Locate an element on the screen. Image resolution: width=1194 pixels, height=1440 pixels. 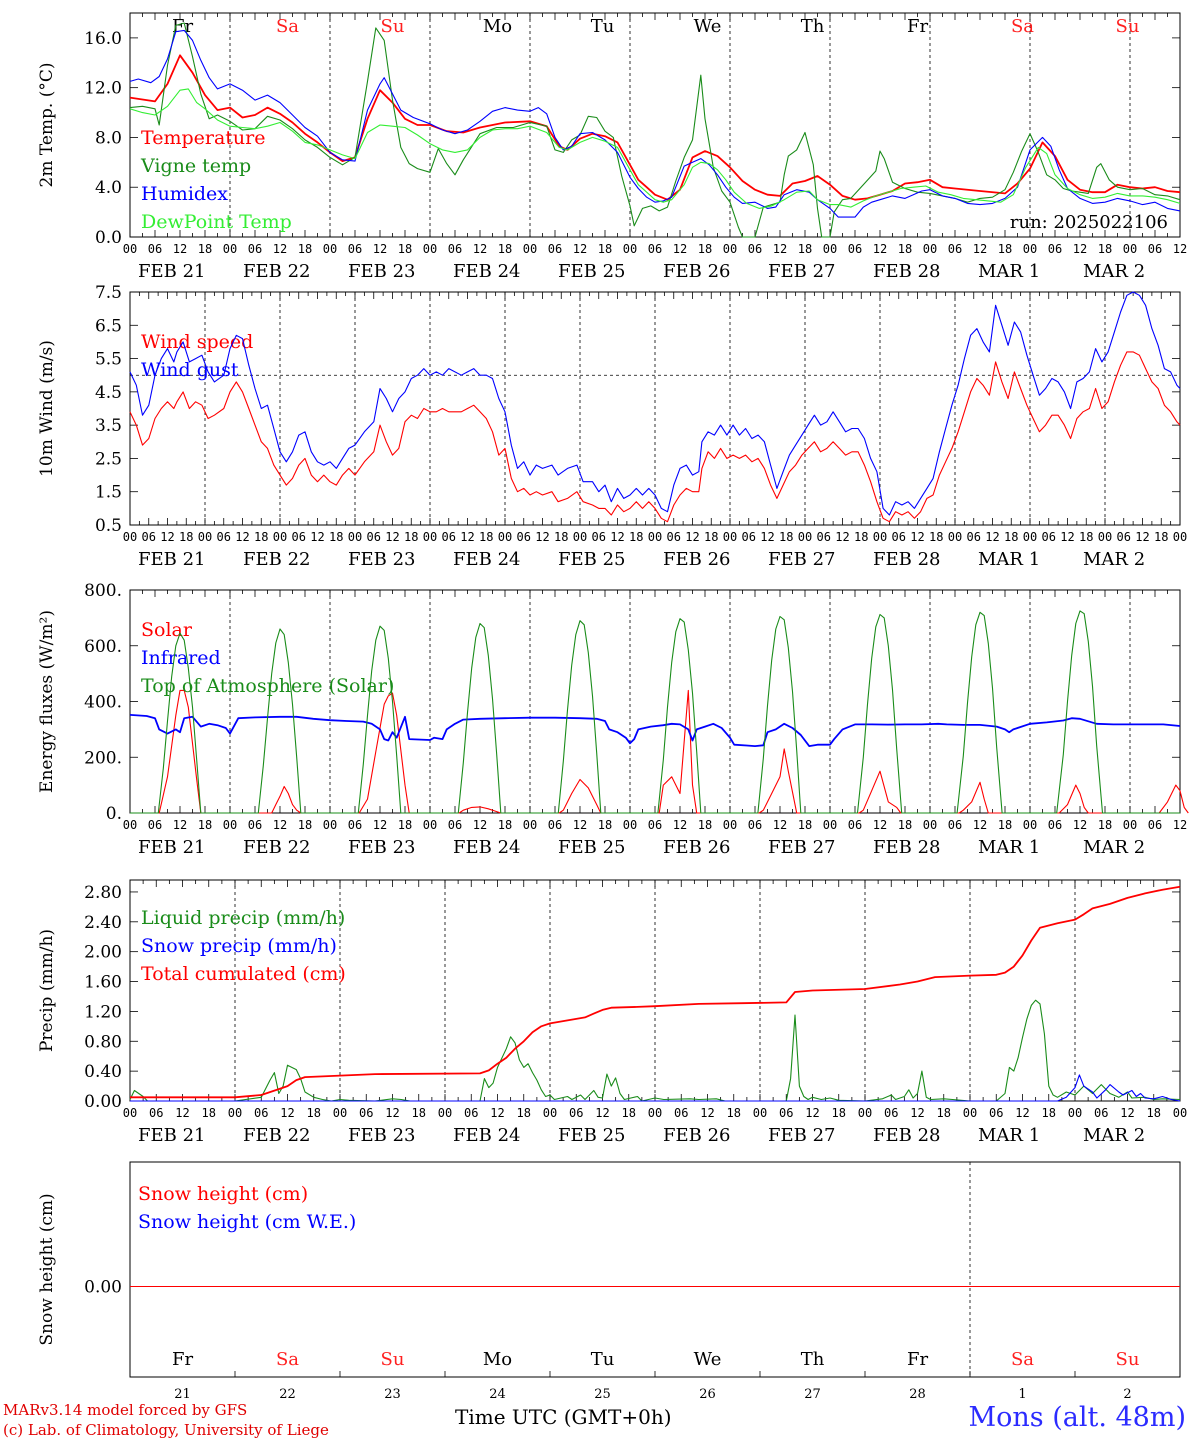
legend-entry: DewPoint Temp is located at coordinates (216, 222).